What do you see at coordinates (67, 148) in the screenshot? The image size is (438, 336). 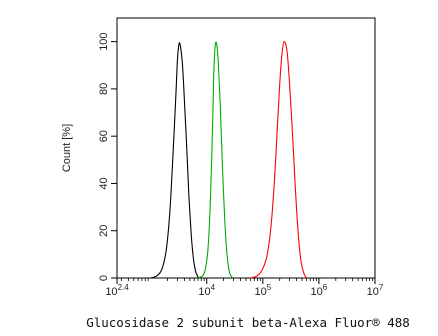 I see `y-axis-label: Count [%]` at bounding box center [67, 148].